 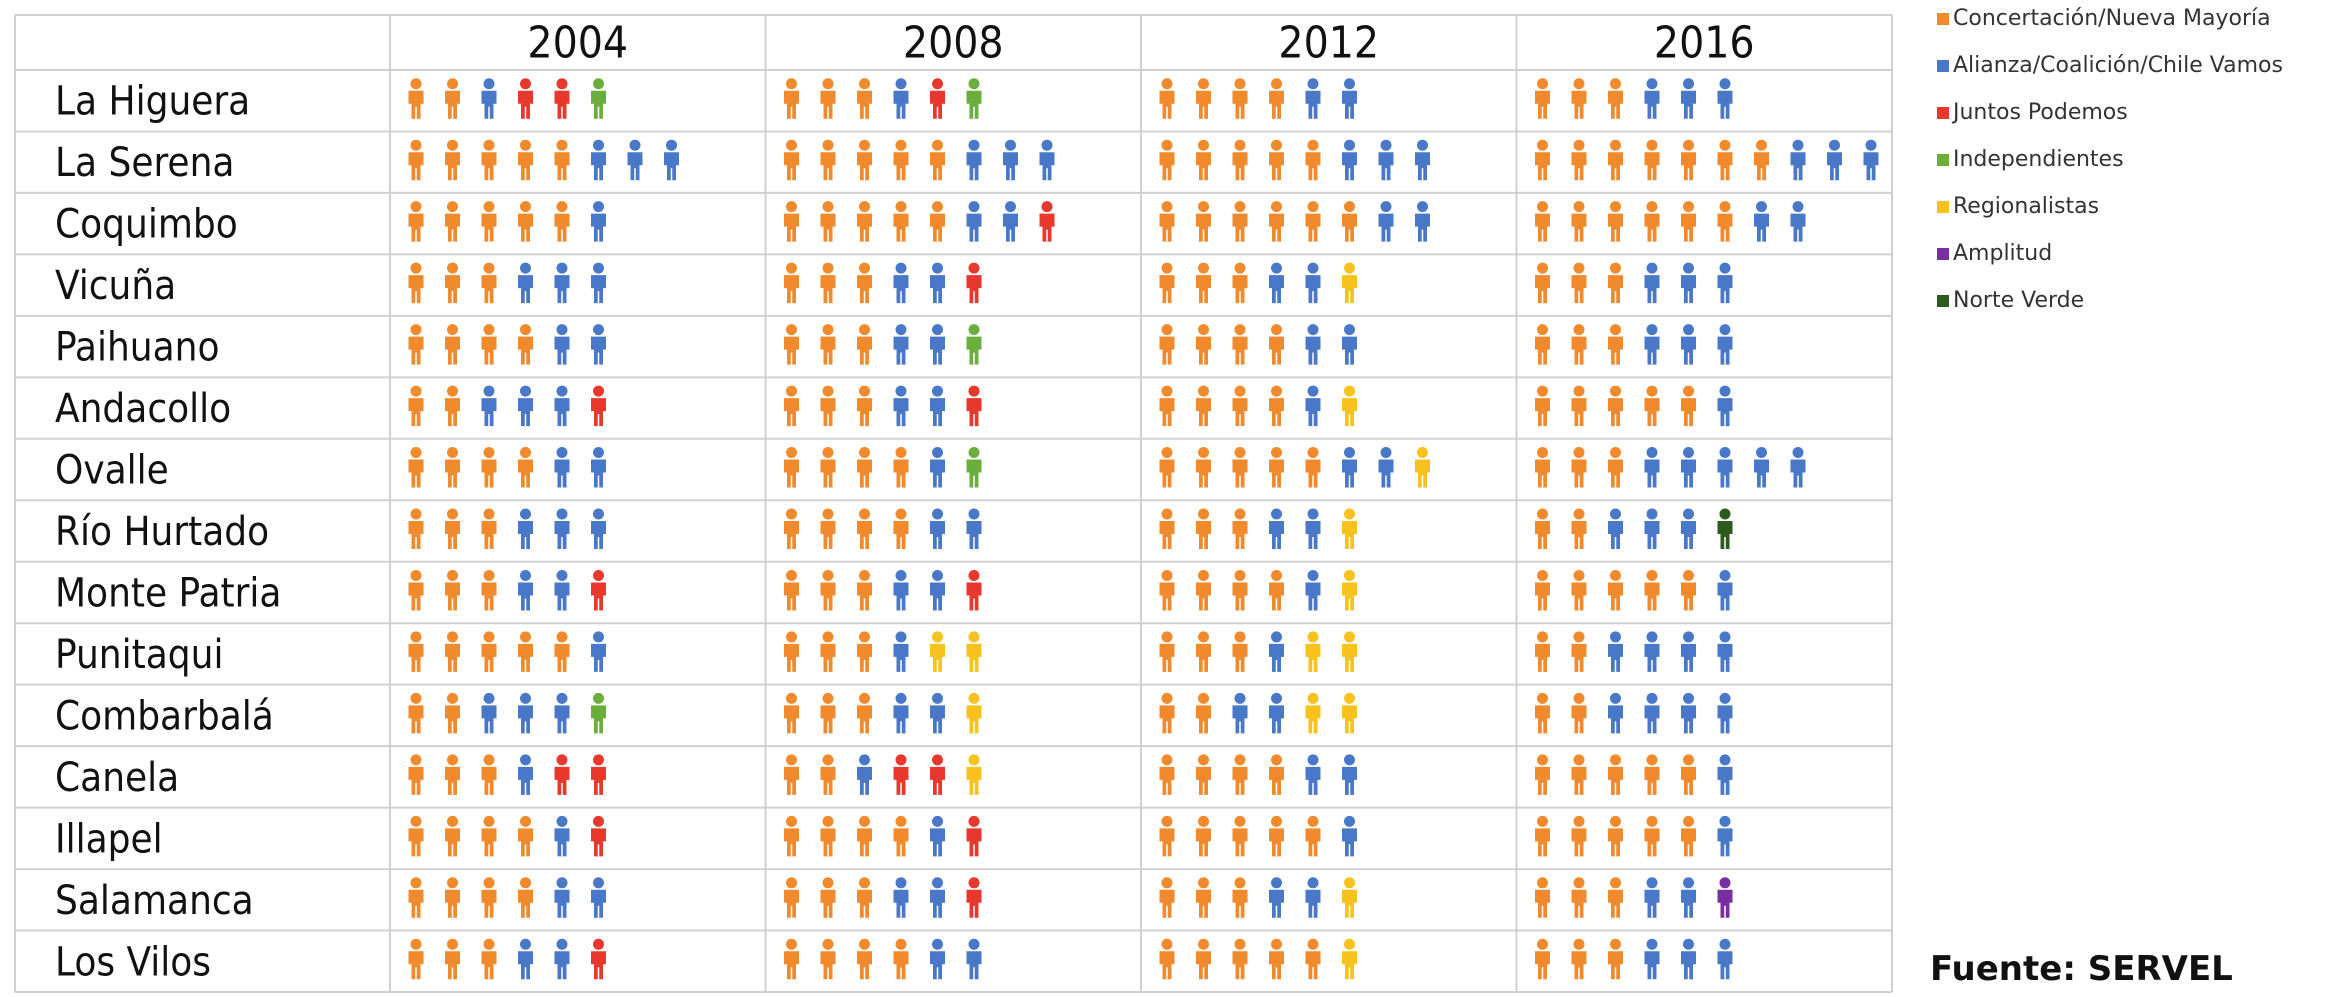 I want to click on legend-swatch, so click(x=1943, y=207).